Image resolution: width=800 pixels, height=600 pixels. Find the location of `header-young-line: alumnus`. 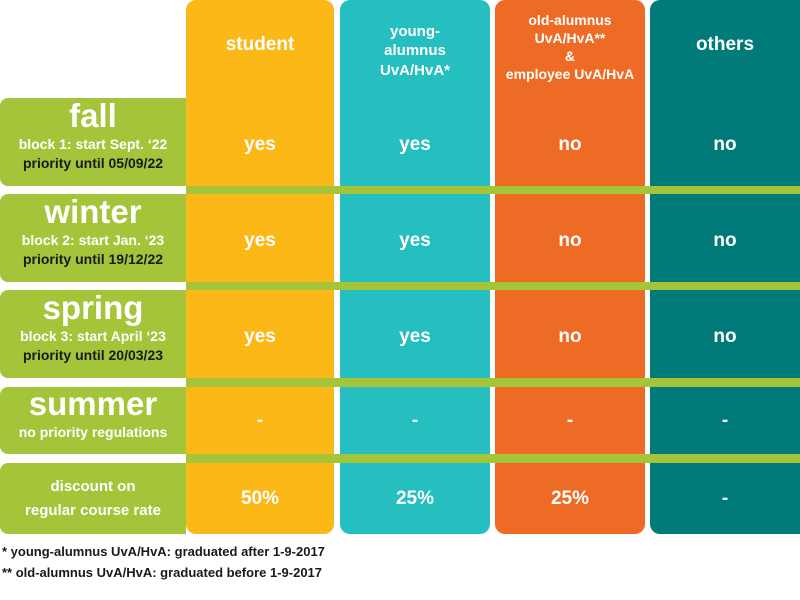

header-young-line: alumnus is located at coordinates (415, 51).